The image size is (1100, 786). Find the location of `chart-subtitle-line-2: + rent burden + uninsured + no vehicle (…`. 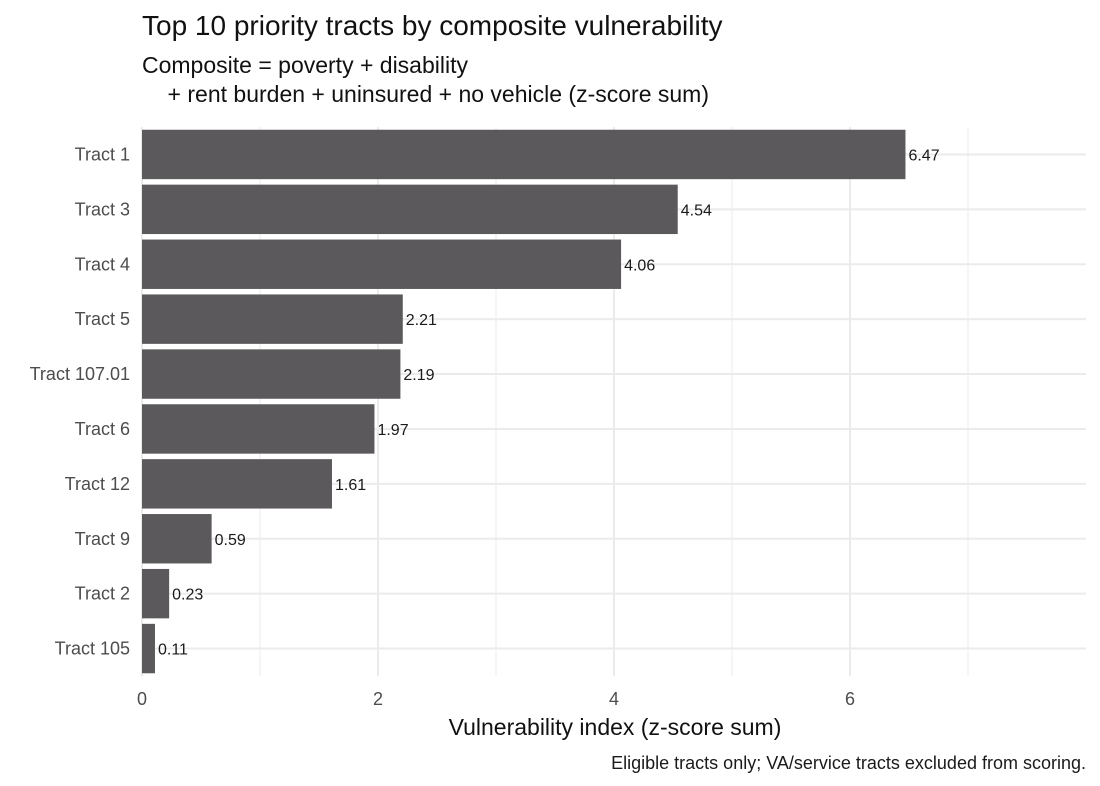

chart-subtitle-line-2: + rent burden + uninsured + no vehicle (… is located at coordinates (425, 94).